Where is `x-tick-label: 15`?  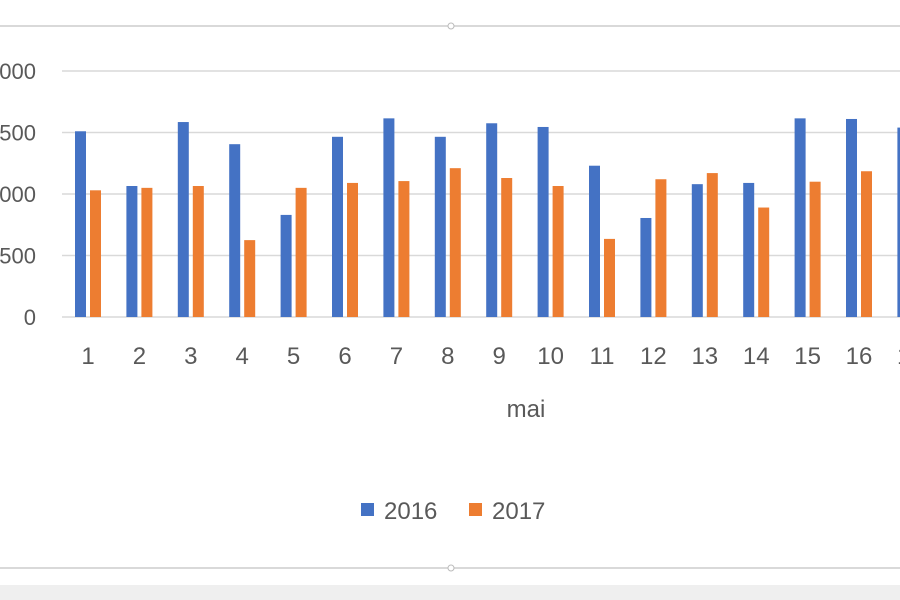 x-tick-label: 15 is located at coordinates (807, 356).